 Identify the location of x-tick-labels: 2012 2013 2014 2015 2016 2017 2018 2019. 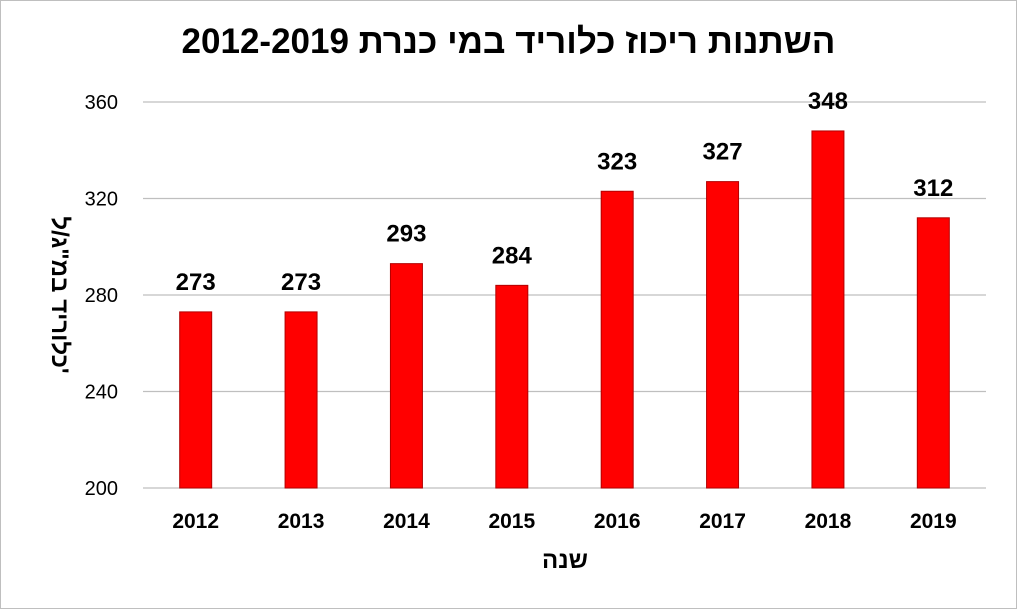
(564, 521).